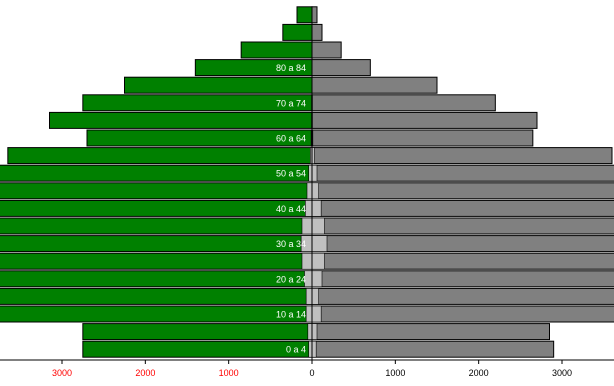 The image size is (614, 386). I want to click on x-tick-label-right: 3000, so click(562, 373).